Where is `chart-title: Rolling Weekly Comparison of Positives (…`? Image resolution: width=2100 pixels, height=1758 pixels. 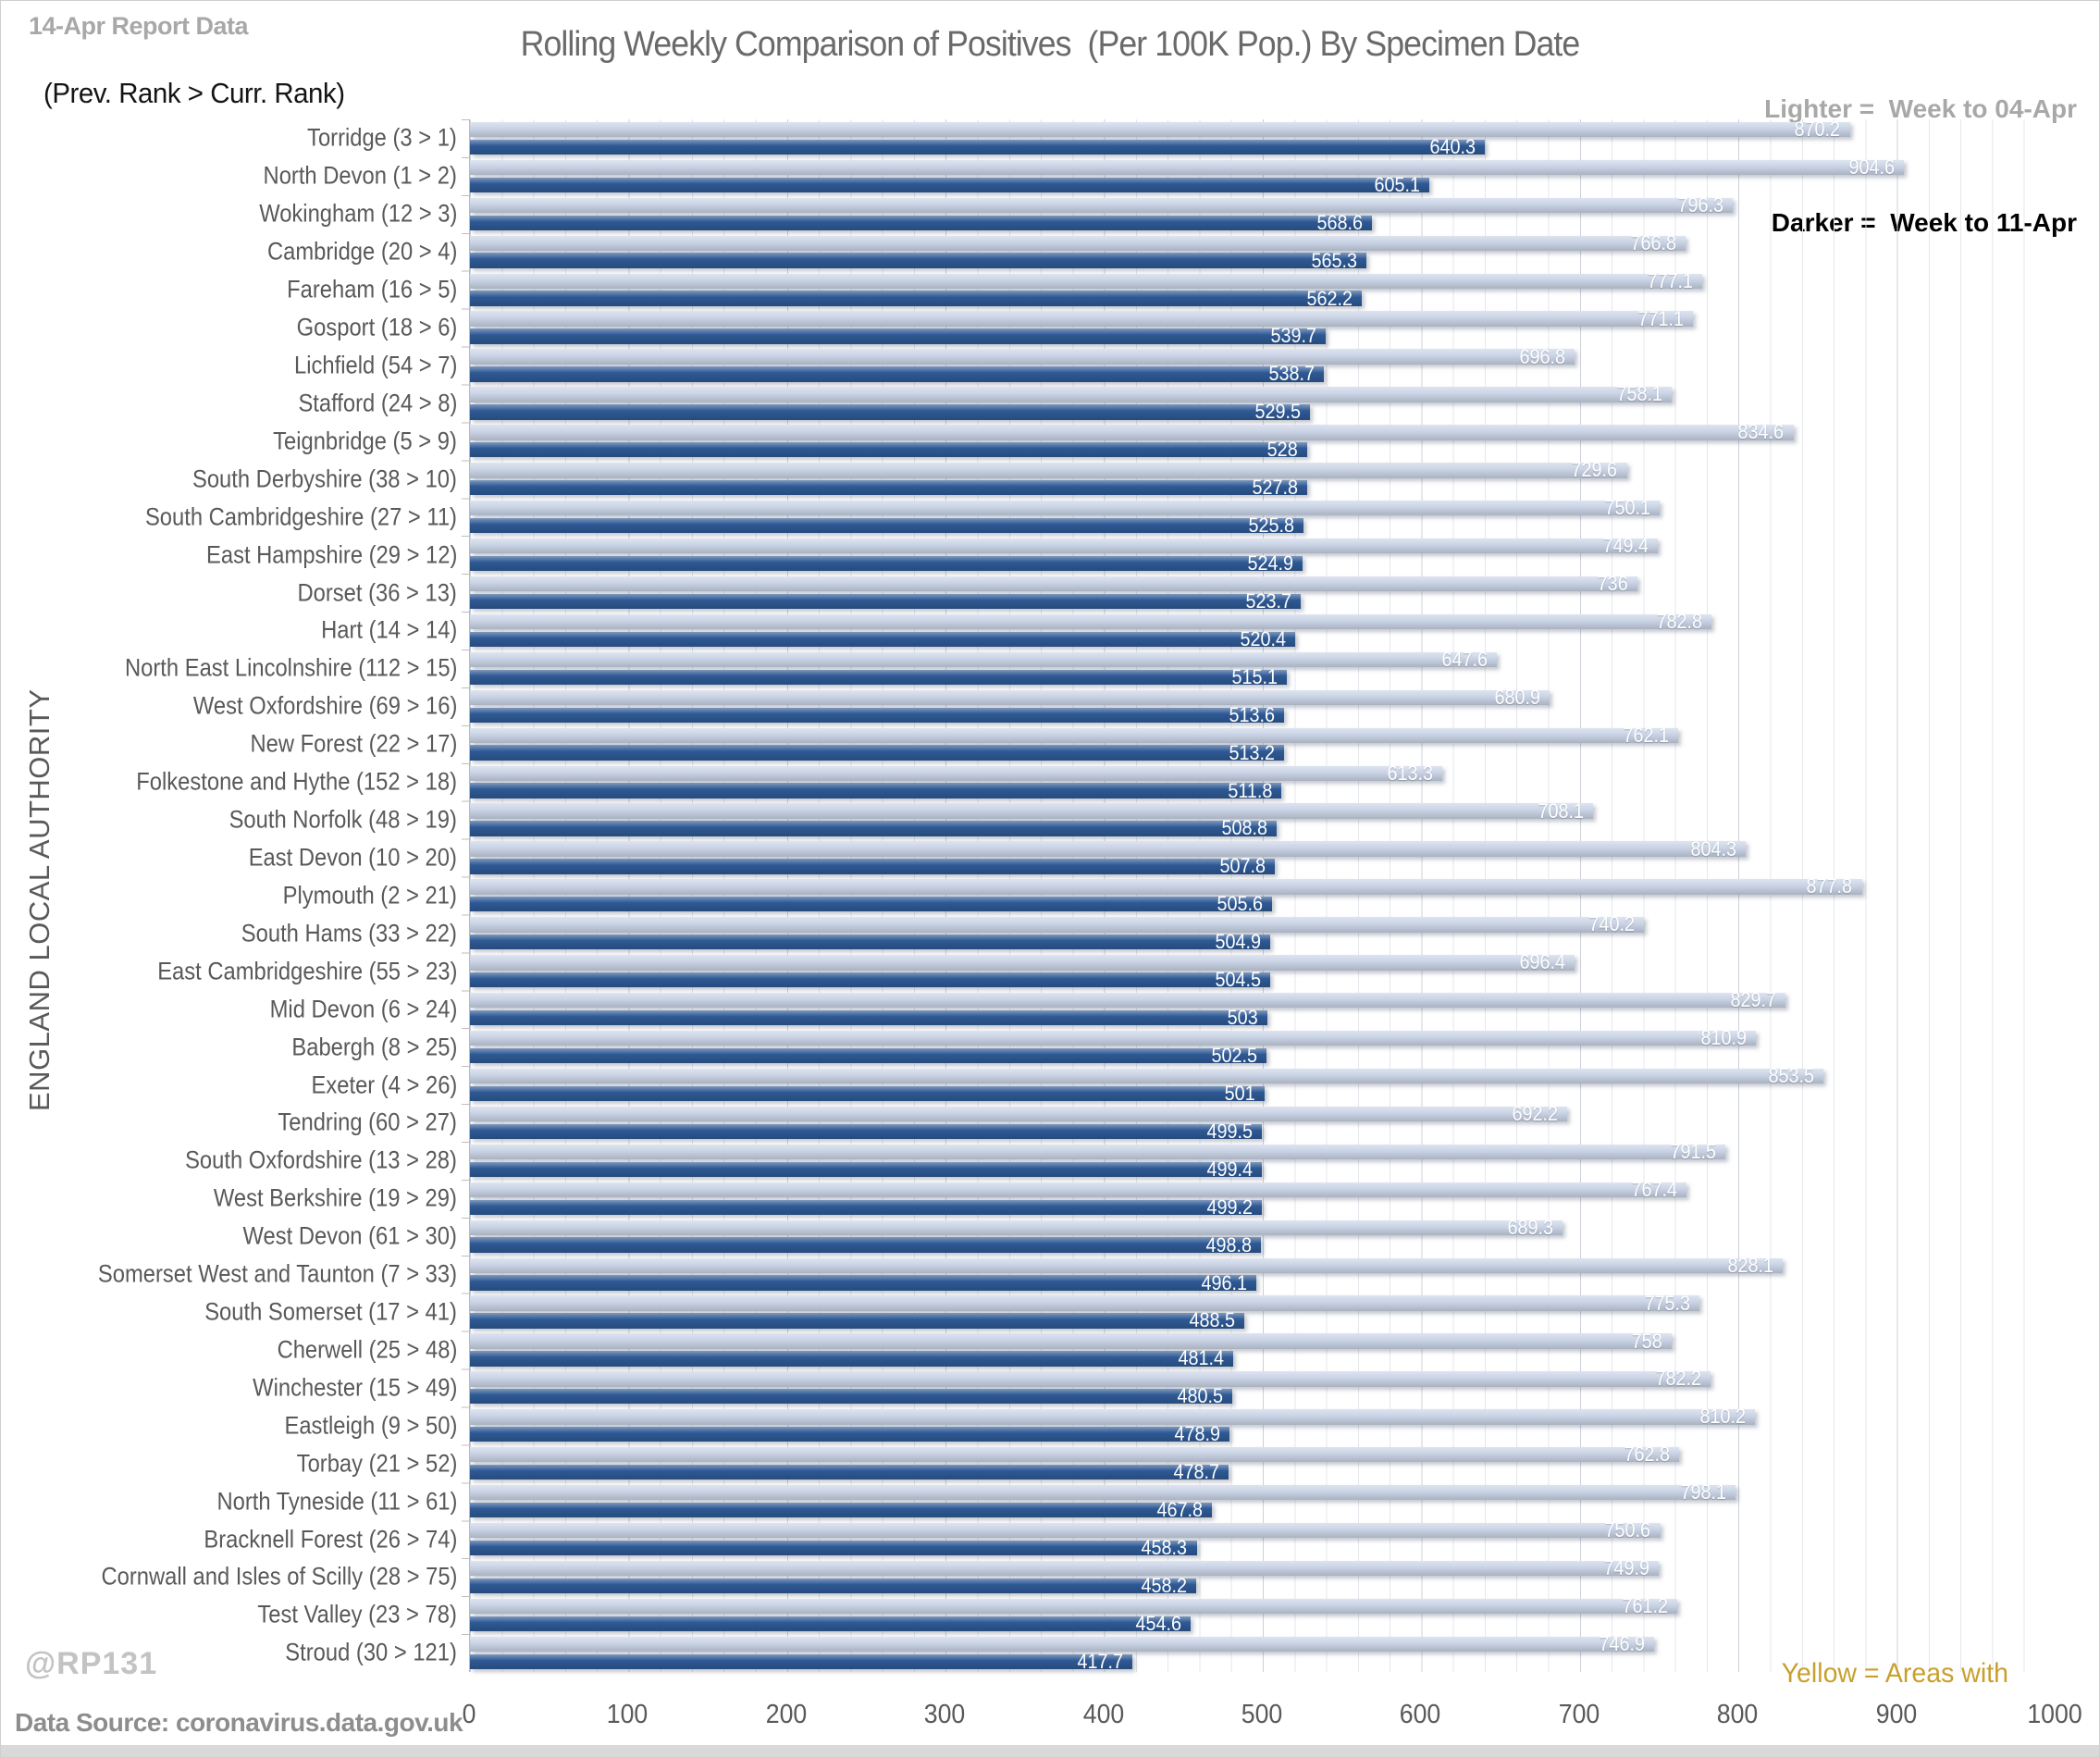 chart-title: Rolling Weekly Comparison of Positives (… is located at coordinates (1050, 44).